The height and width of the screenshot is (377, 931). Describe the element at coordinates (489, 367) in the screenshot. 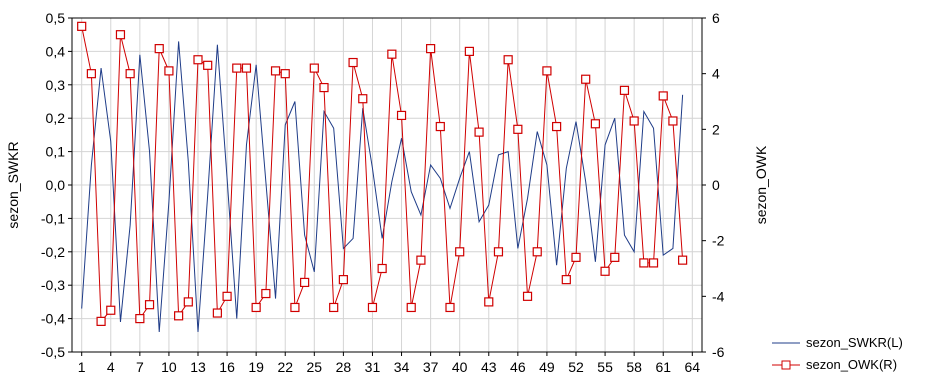

I see `x-tick-label: 43` at that location.